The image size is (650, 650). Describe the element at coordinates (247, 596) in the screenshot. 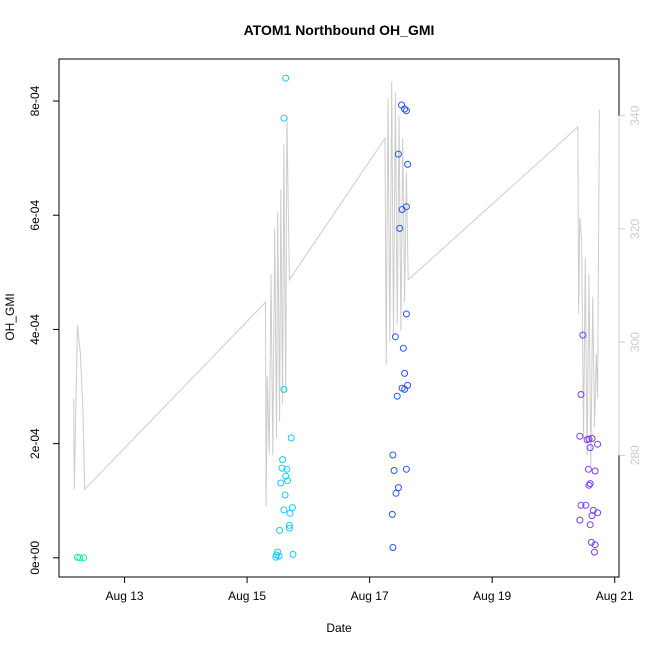

I see `x-tick-label: Aug 15` at that location.